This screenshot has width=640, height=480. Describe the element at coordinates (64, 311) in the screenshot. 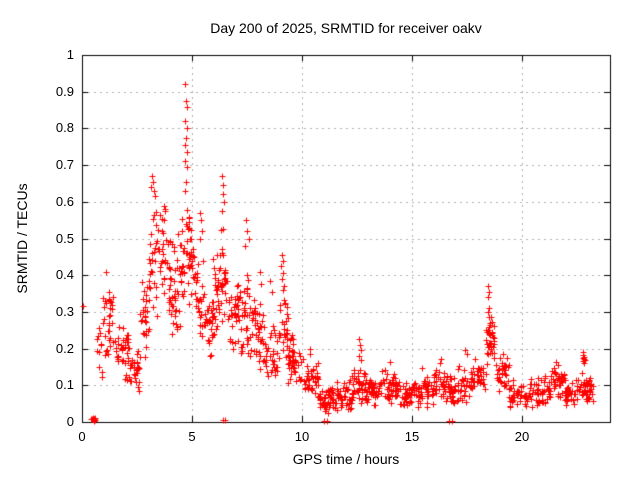

I see `y-tick-label: 0.3` at that location.